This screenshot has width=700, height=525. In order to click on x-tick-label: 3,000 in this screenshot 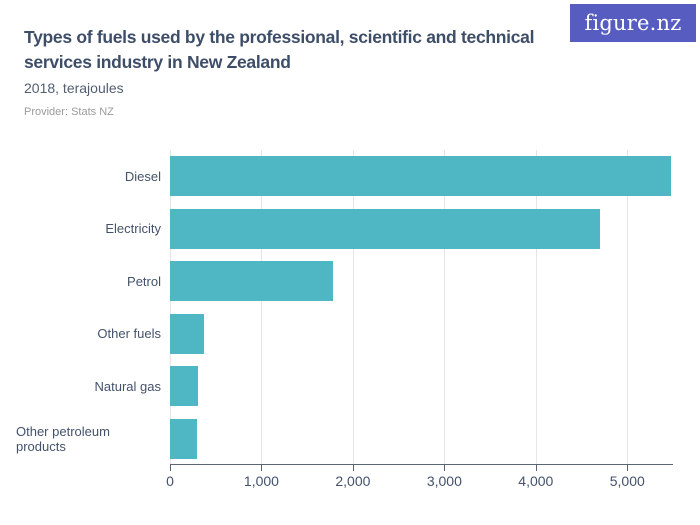, I will do `click(444, 481)`.